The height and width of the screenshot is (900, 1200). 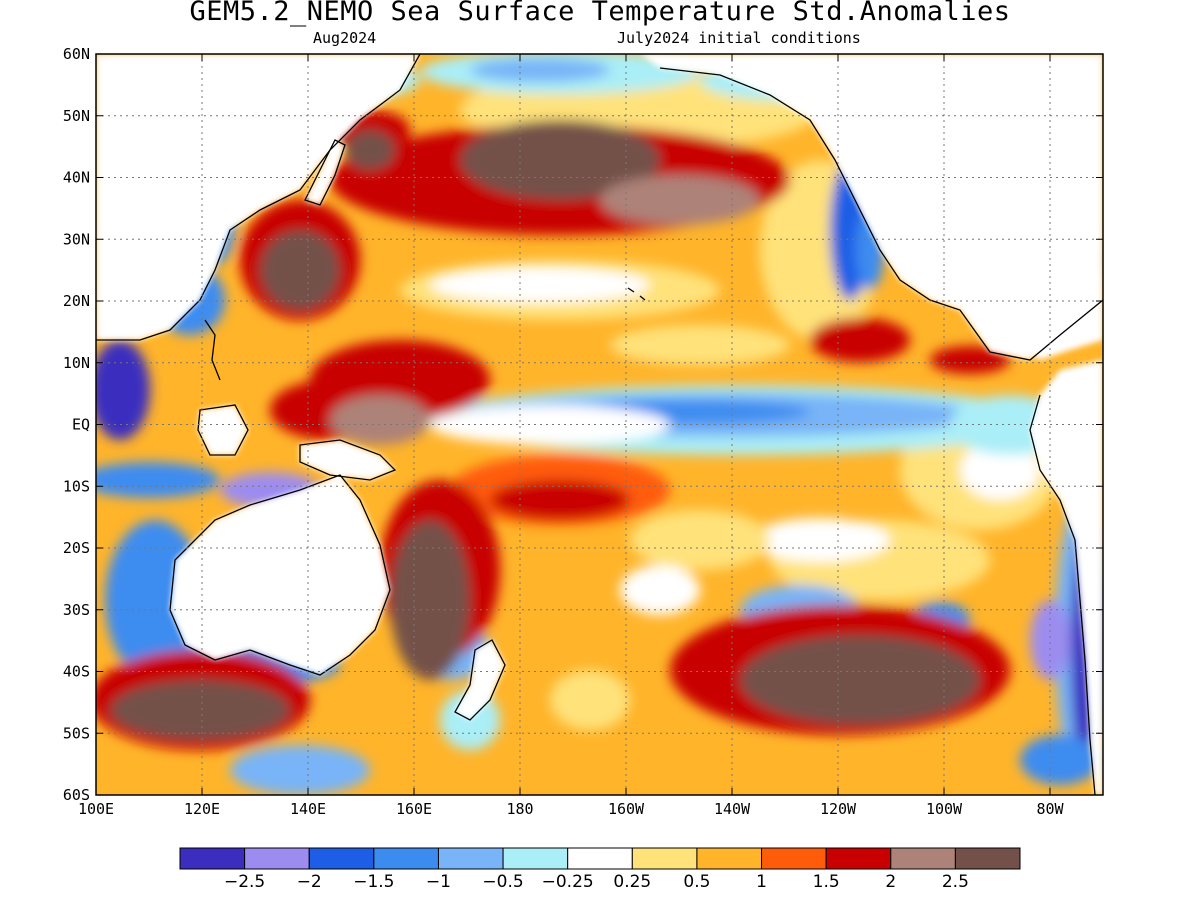 I want to click on new-guinea, so click(x=347, y=460).